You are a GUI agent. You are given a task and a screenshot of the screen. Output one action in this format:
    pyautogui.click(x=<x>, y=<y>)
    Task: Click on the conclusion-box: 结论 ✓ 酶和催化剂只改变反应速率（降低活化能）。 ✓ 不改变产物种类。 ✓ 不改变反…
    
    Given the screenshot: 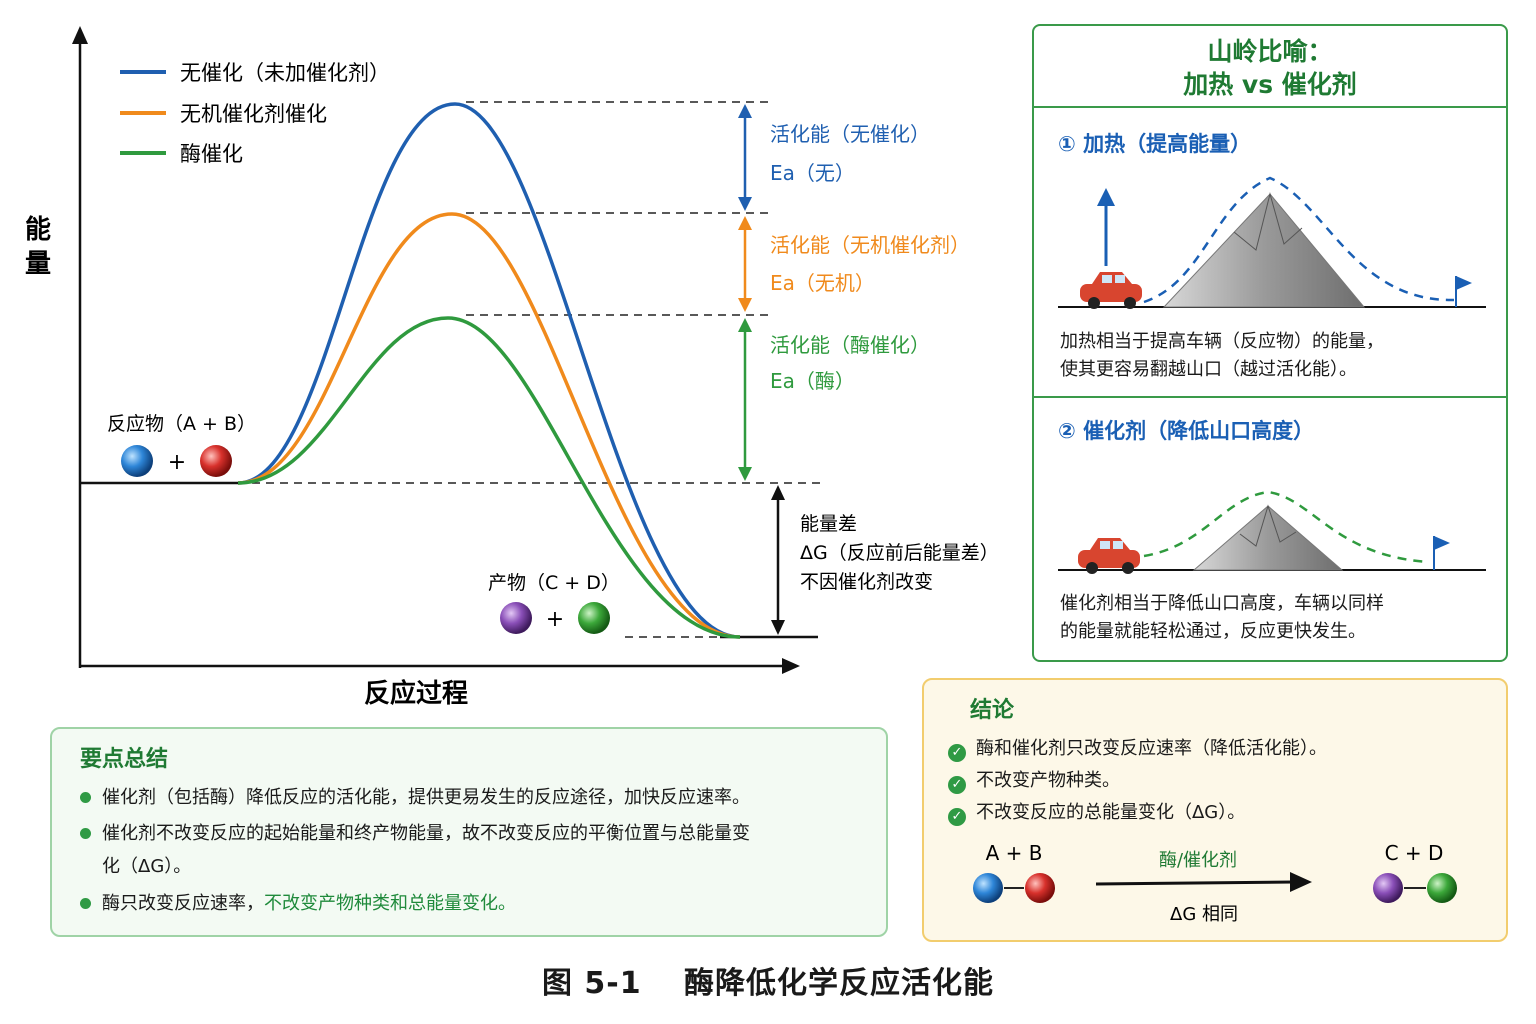 What is the action you would take?
    pyautogui.click(x=1215, y=810)
    